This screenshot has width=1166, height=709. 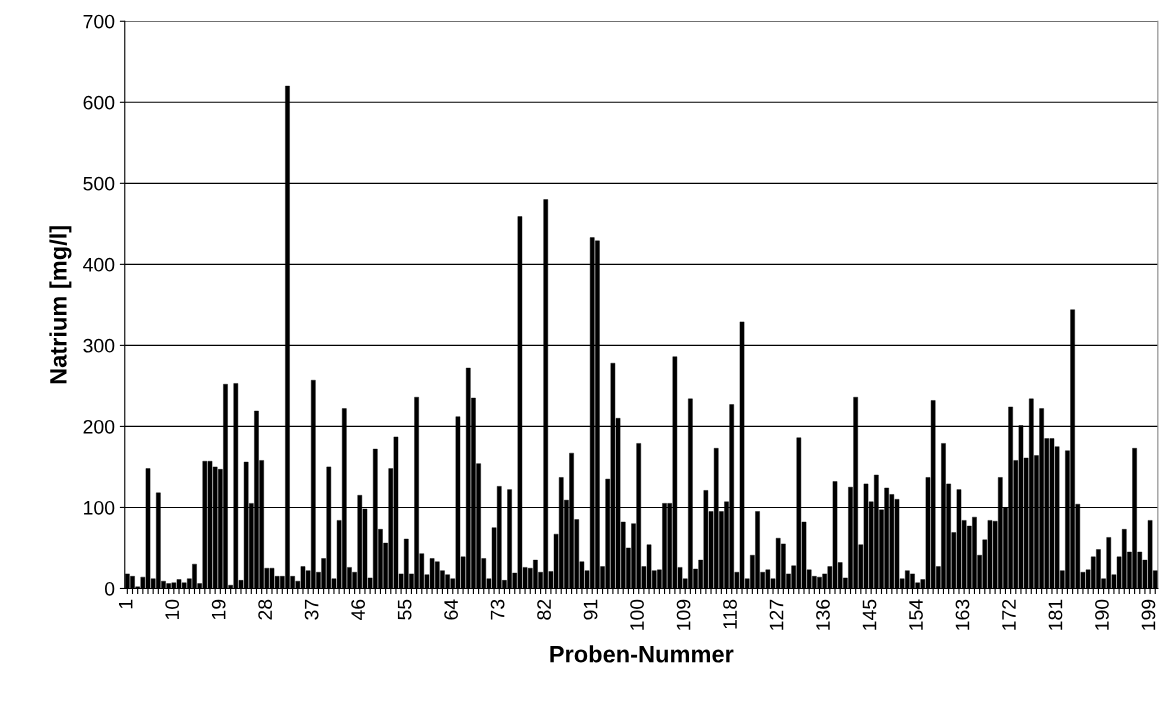 What do you see at coordinates (99, 426) in the screenshot?
I see `y-tick-label: 200` at bounding box center [99, 426].